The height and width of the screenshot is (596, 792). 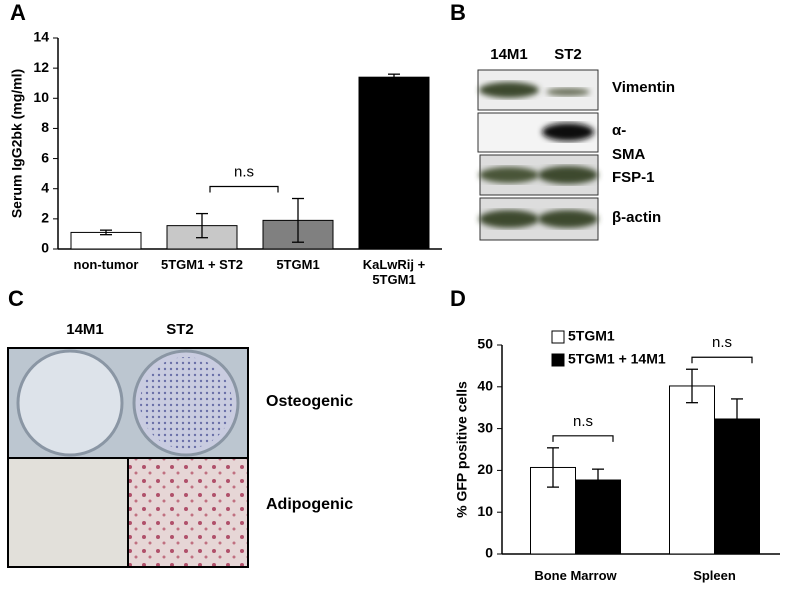 I want to click on culture-image, so click(x=128, y=457).